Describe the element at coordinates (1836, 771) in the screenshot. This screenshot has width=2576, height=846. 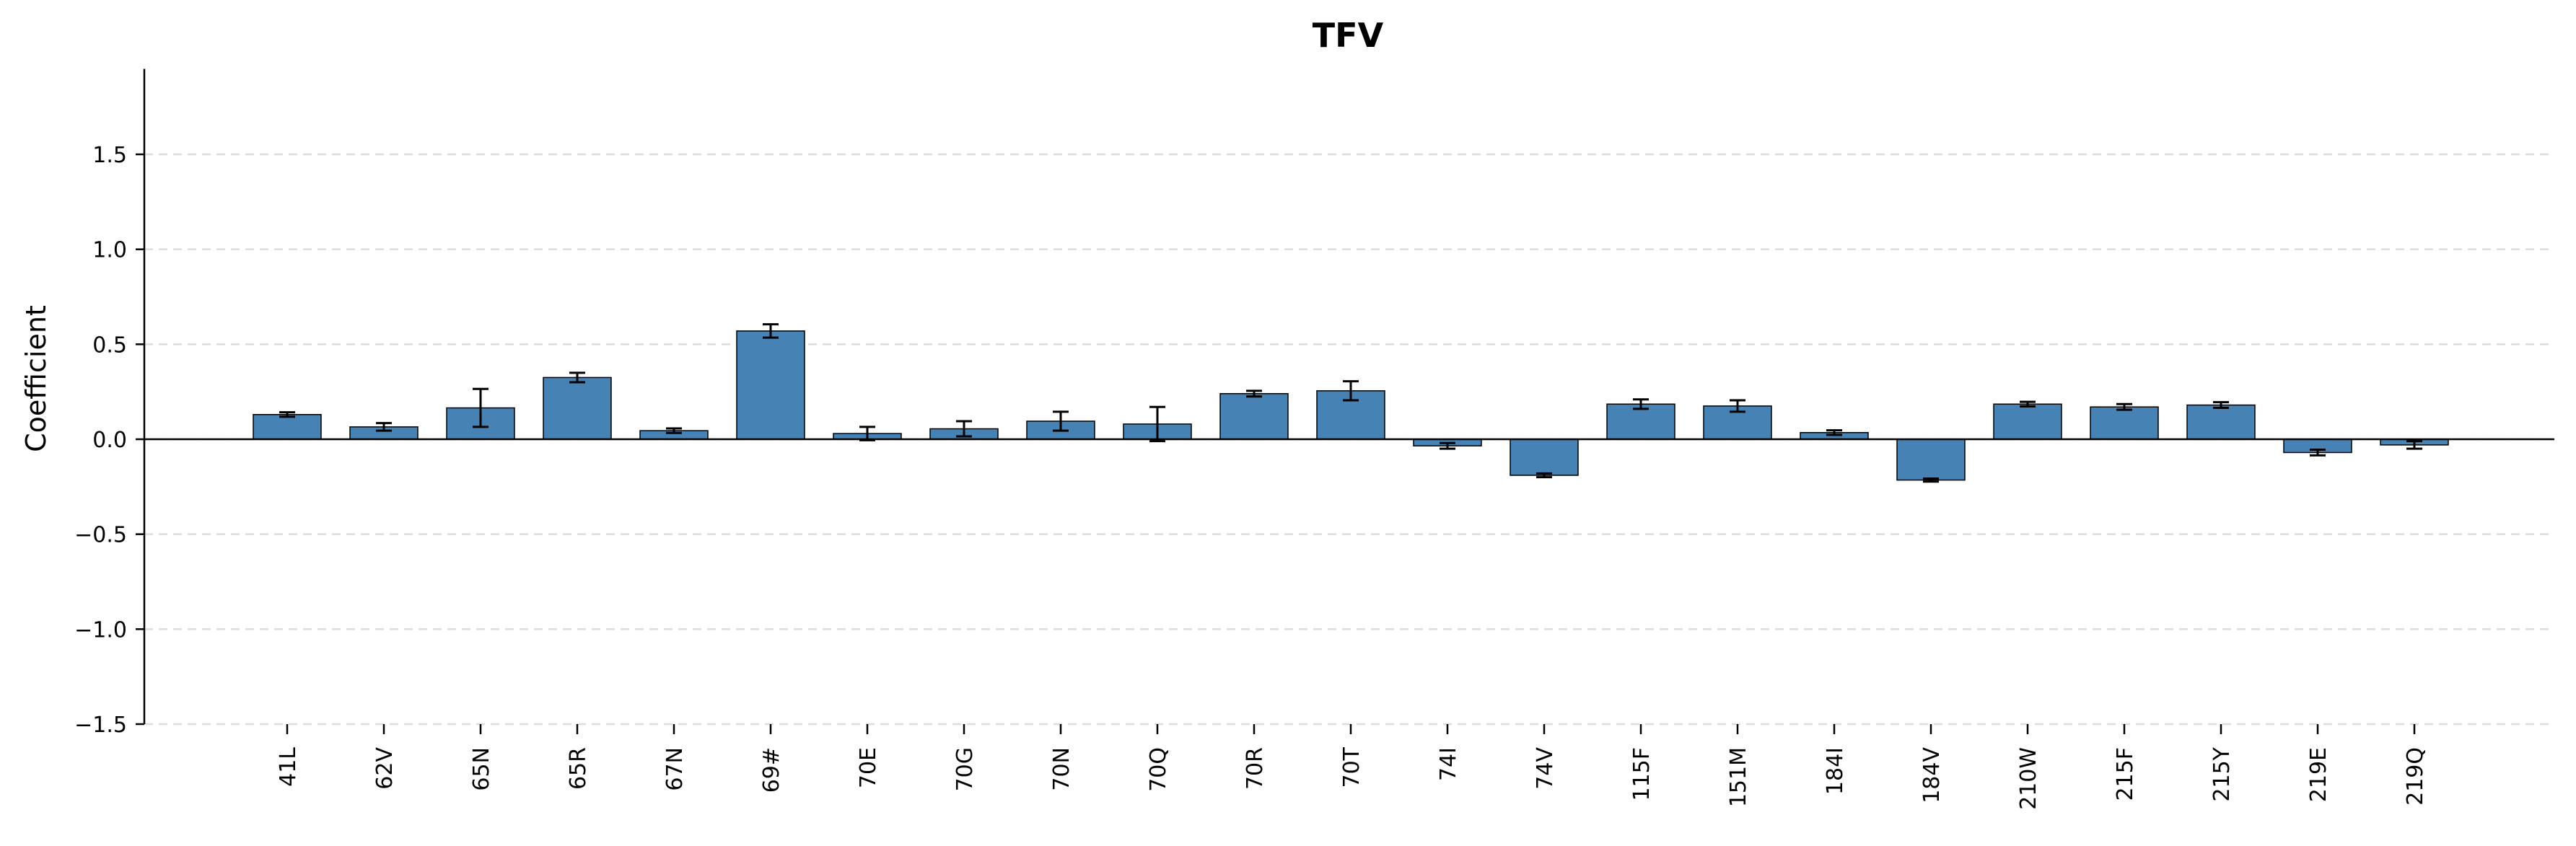
I see `x-tick-label: 184I` at that location.